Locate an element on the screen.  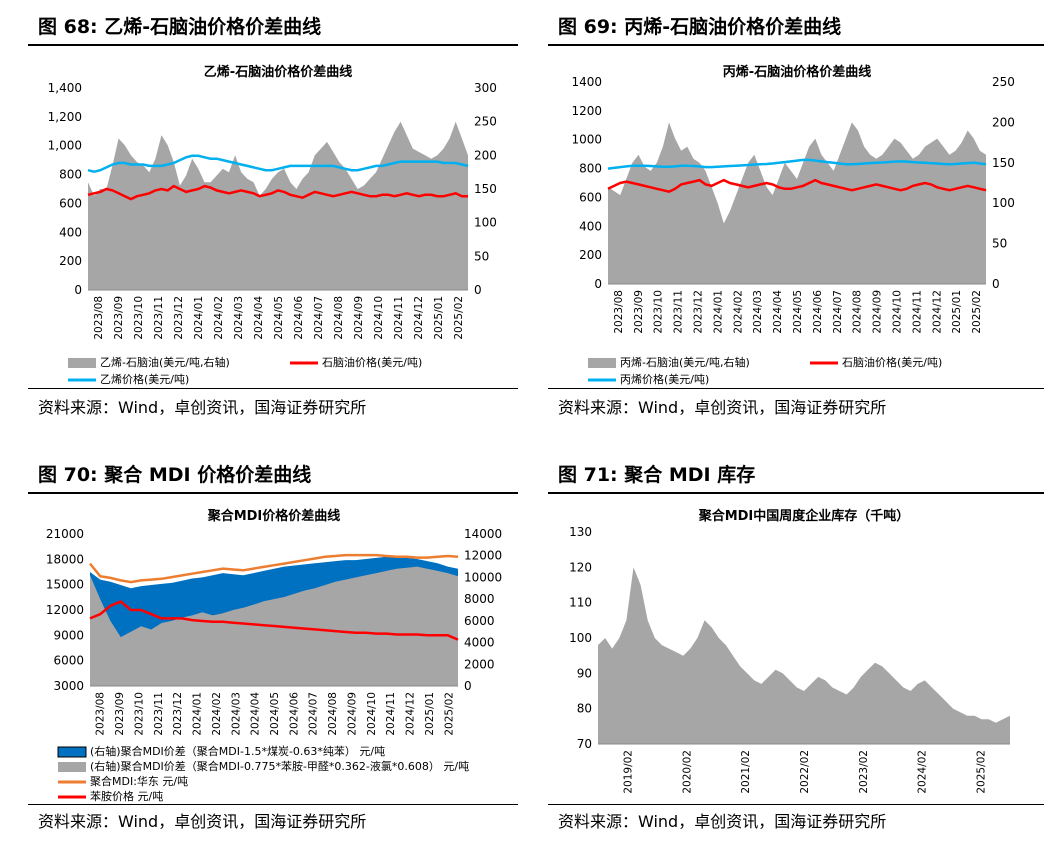
y-left-tick-label: 600 is located at coordinates (590, 197).